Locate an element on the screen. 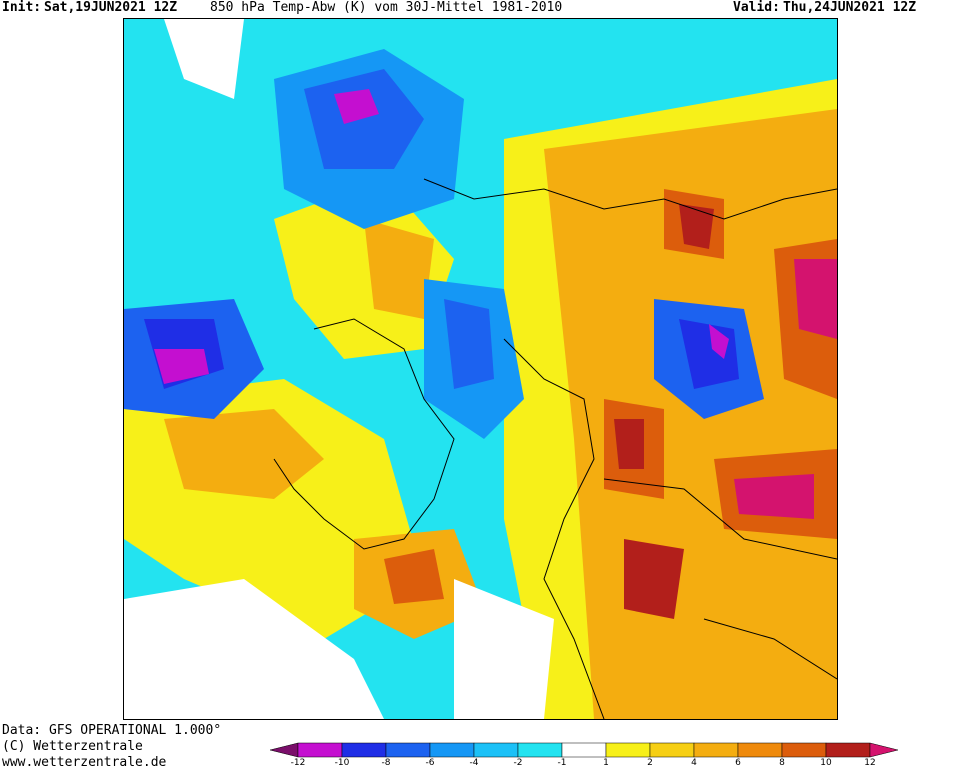  init-label: Init: is located at coordinates (22, 7).